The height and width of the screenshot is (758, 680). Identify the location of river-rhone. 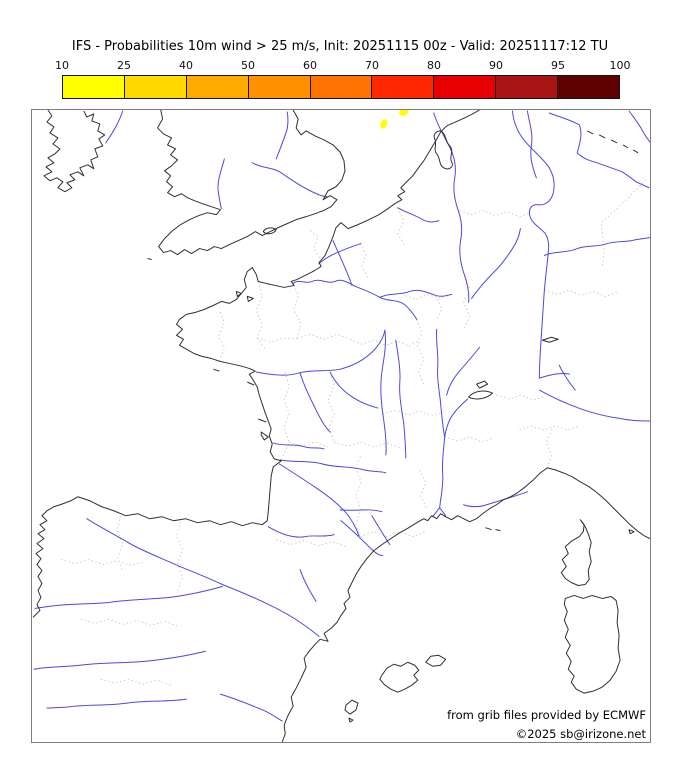
(450, 458).